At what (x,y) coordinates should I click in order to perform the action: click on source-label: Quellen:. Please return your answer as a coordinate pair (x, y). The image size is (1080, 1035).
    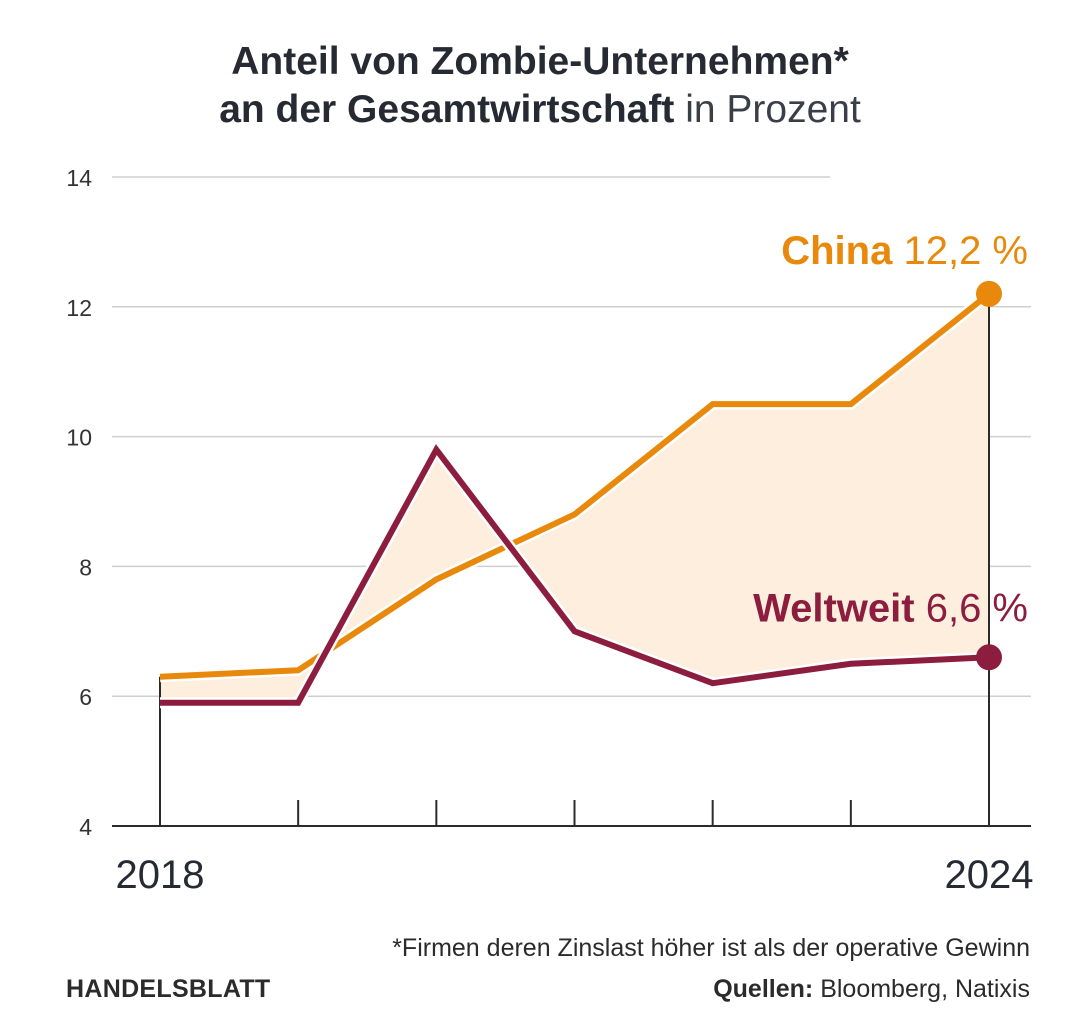
    Looking at the image, I should click on (763, 989).